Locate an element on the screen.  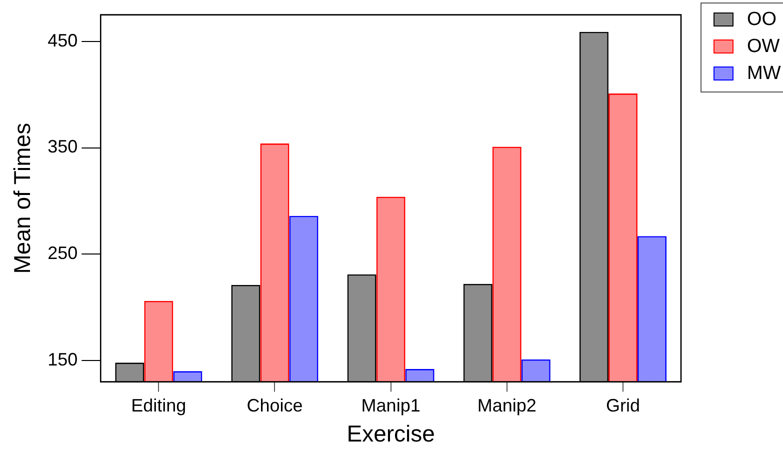
y-tick-label: 350 is located at coordinates (63, 146).